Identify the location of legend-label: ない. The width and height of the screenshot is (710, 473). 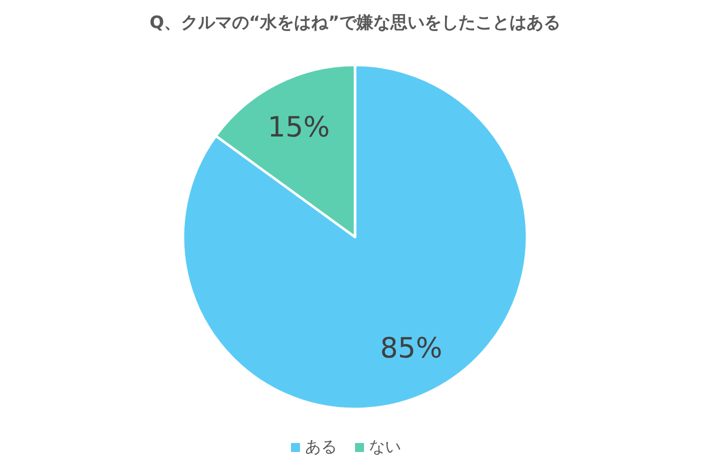
(385, 446).